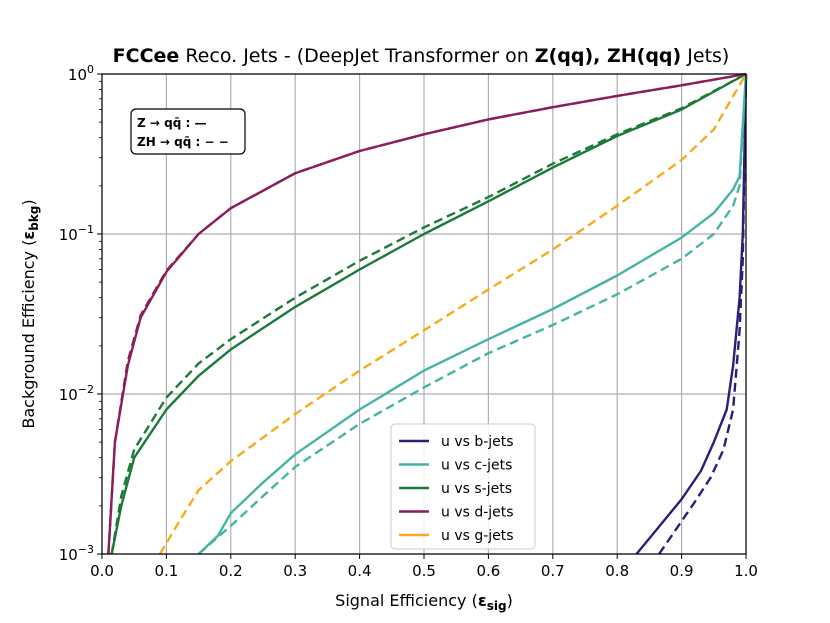 The width and height of the screenshot is (830, 623). Describe the element at coordinates (28, 334) in the screenshot. I see `y-label-main: Background Efficiency (` at that location.